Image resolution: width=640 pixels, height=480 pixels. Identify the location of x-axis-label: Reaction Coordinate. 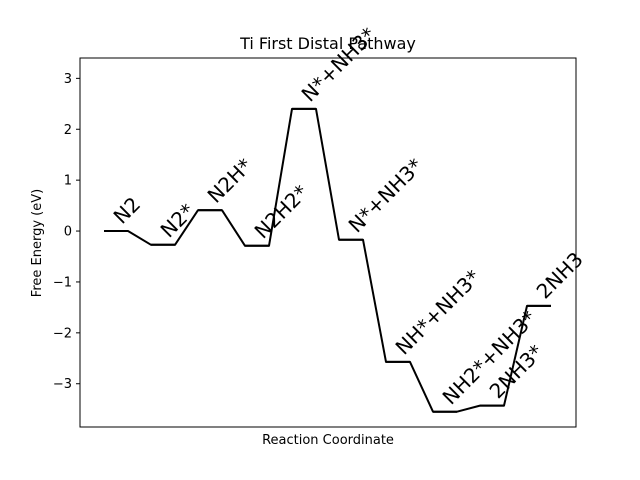
(328, 440).